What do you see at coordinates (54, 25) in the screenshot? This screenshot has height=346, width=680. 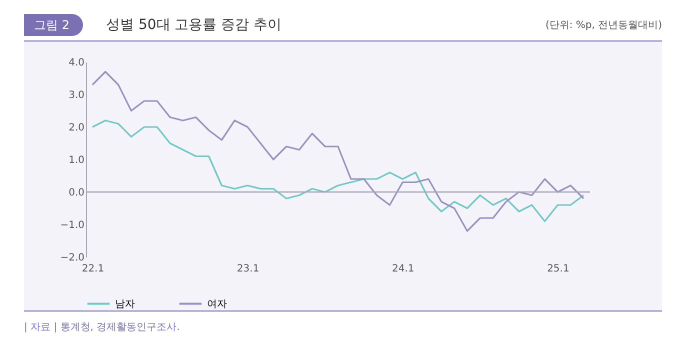 I see `figure-badge: 그림 2` at bounding box center [54, 25].